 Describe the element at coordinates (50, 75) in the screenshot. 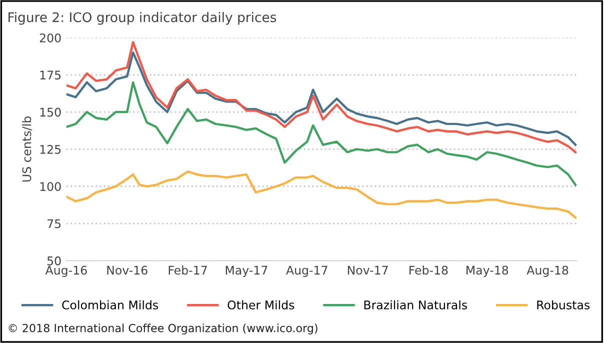

I see `y-tick-label: 175` at that location.